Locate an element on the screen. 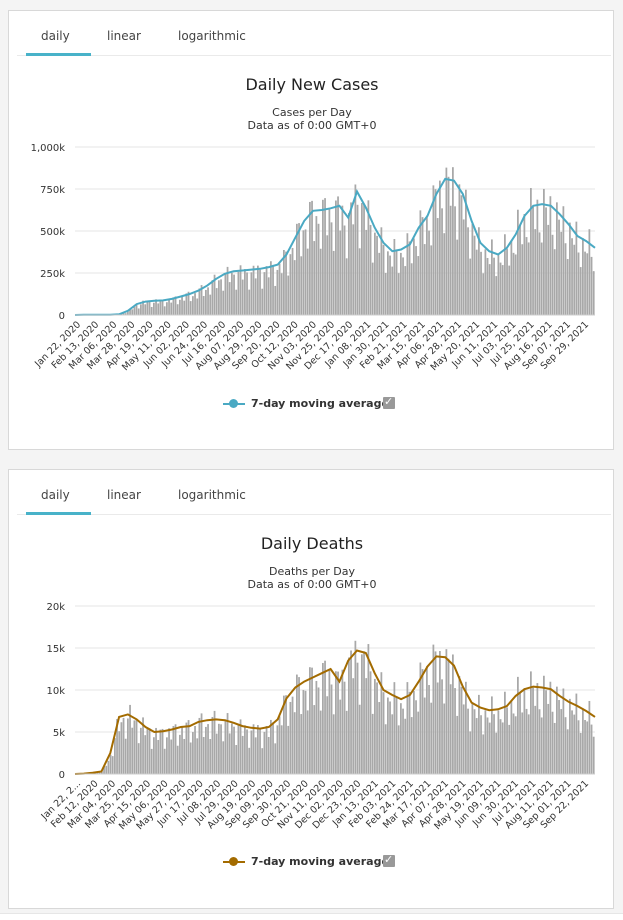  cases-legend: 7-day moving average ✓ is located at coordinates (312, 405).